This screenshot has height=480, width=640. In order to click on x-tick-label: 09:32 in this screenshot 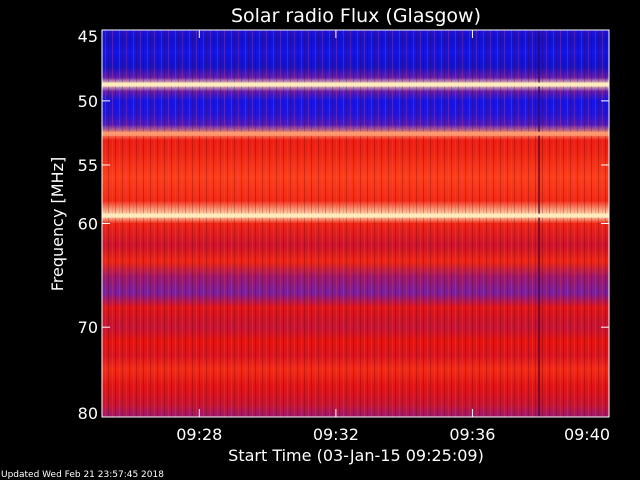, I will do `click(336, 434)`.